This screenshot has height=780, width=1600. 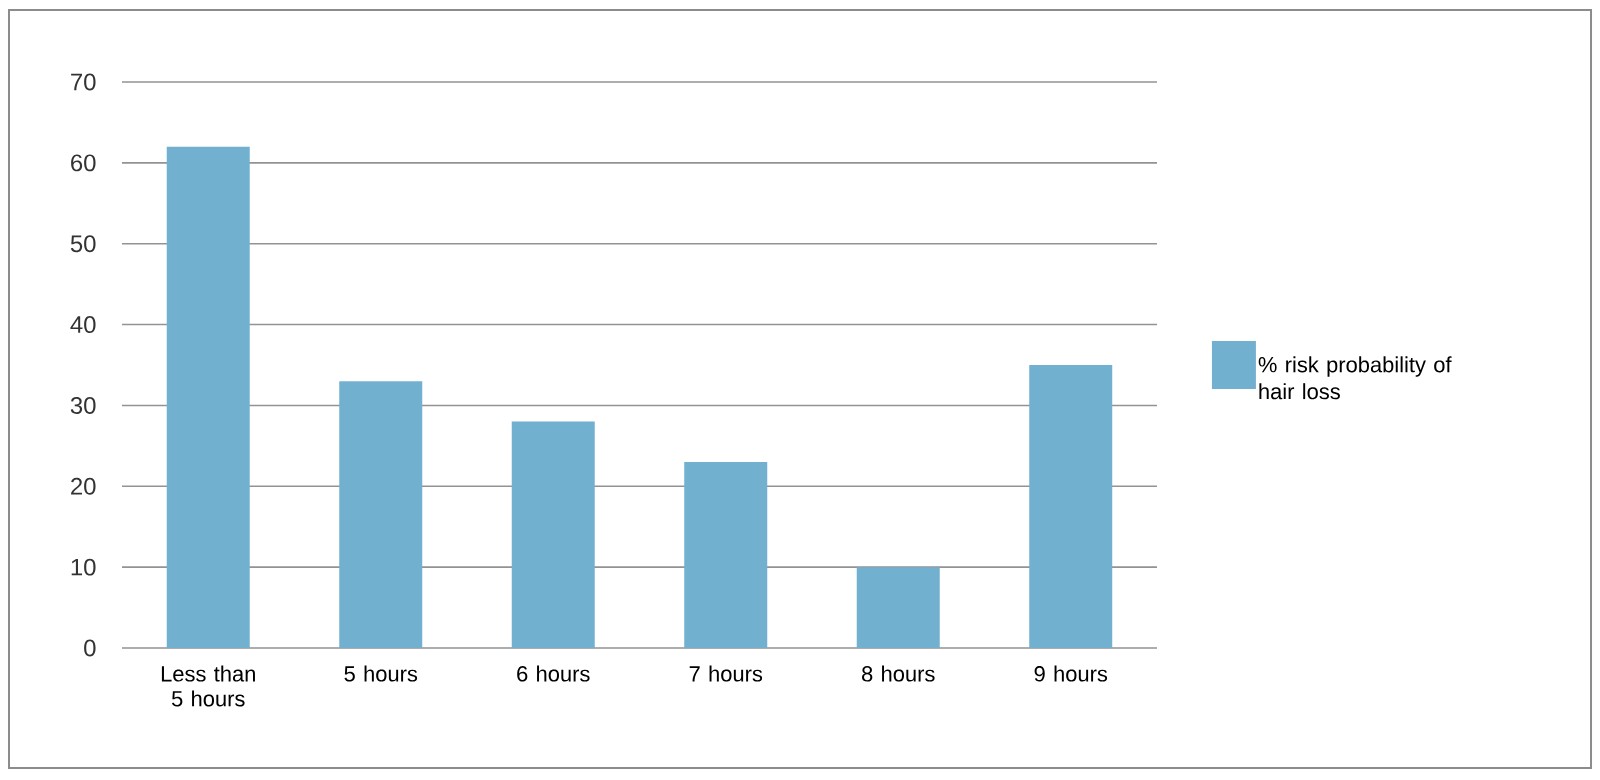 What do you see at coordinates (83, 82) in the screenshot?
I see `y-tick-label: 70` at bounding box center [83, 82].